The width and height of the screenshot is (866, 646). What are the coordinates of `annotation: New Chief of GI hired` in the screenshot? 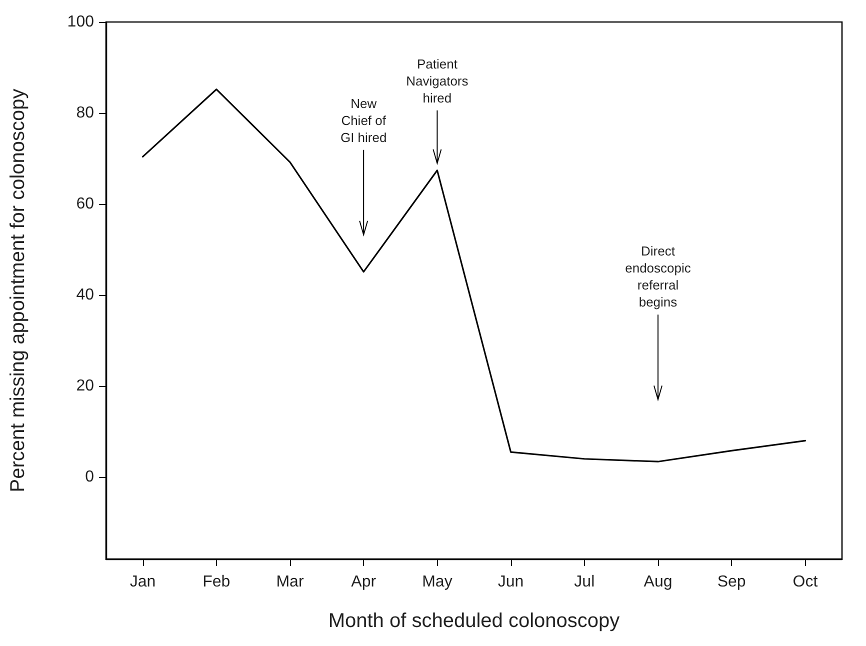 It's located at (363, 120).